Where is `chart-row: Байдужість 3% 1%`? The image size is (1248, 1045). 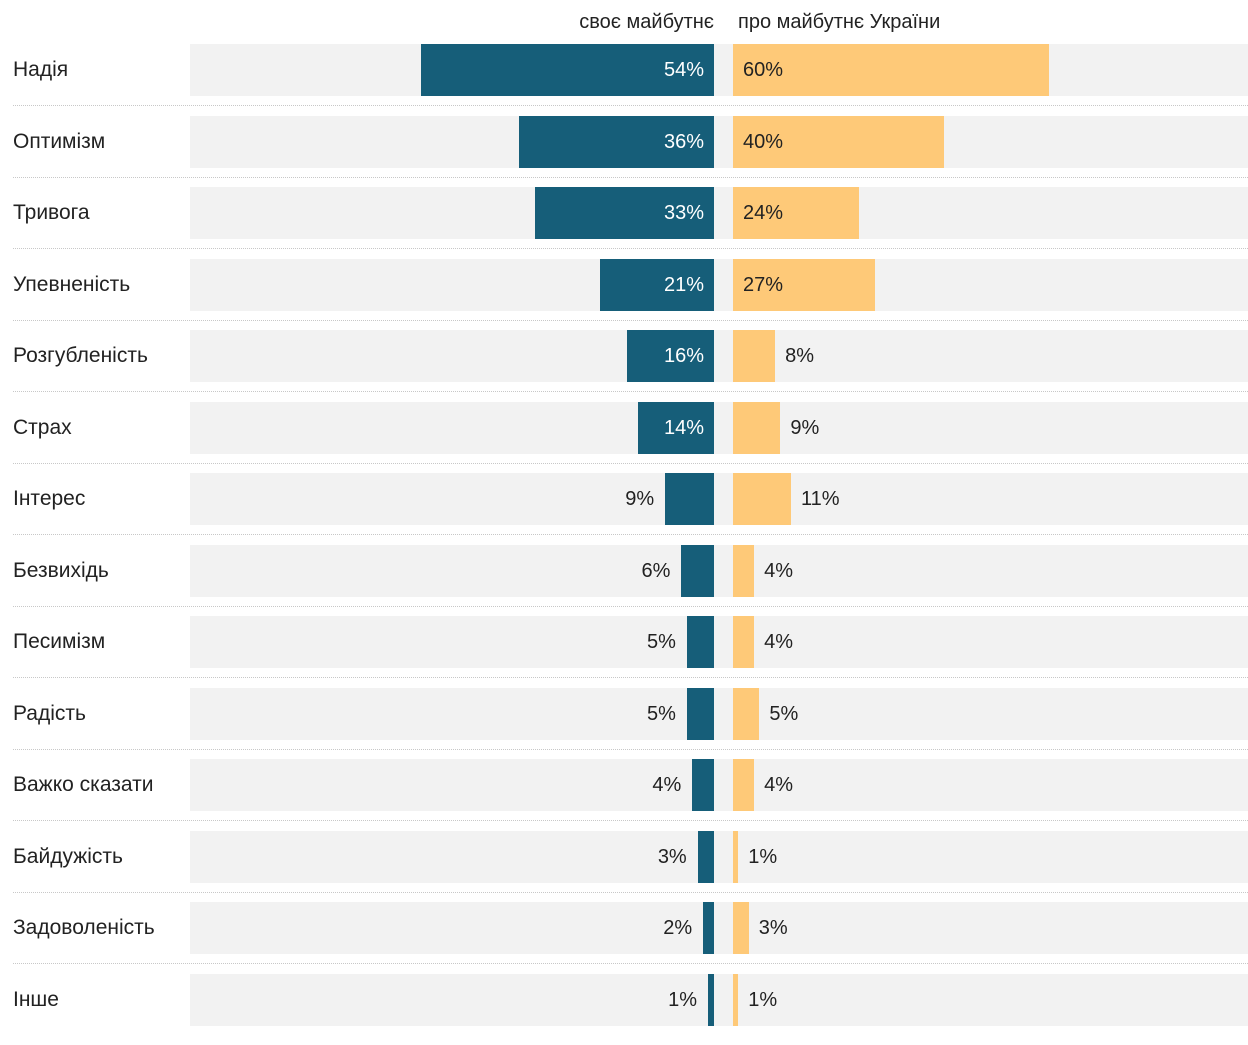 chart-row: Байдужість 3% 1% is located at coordinates (624, 866).